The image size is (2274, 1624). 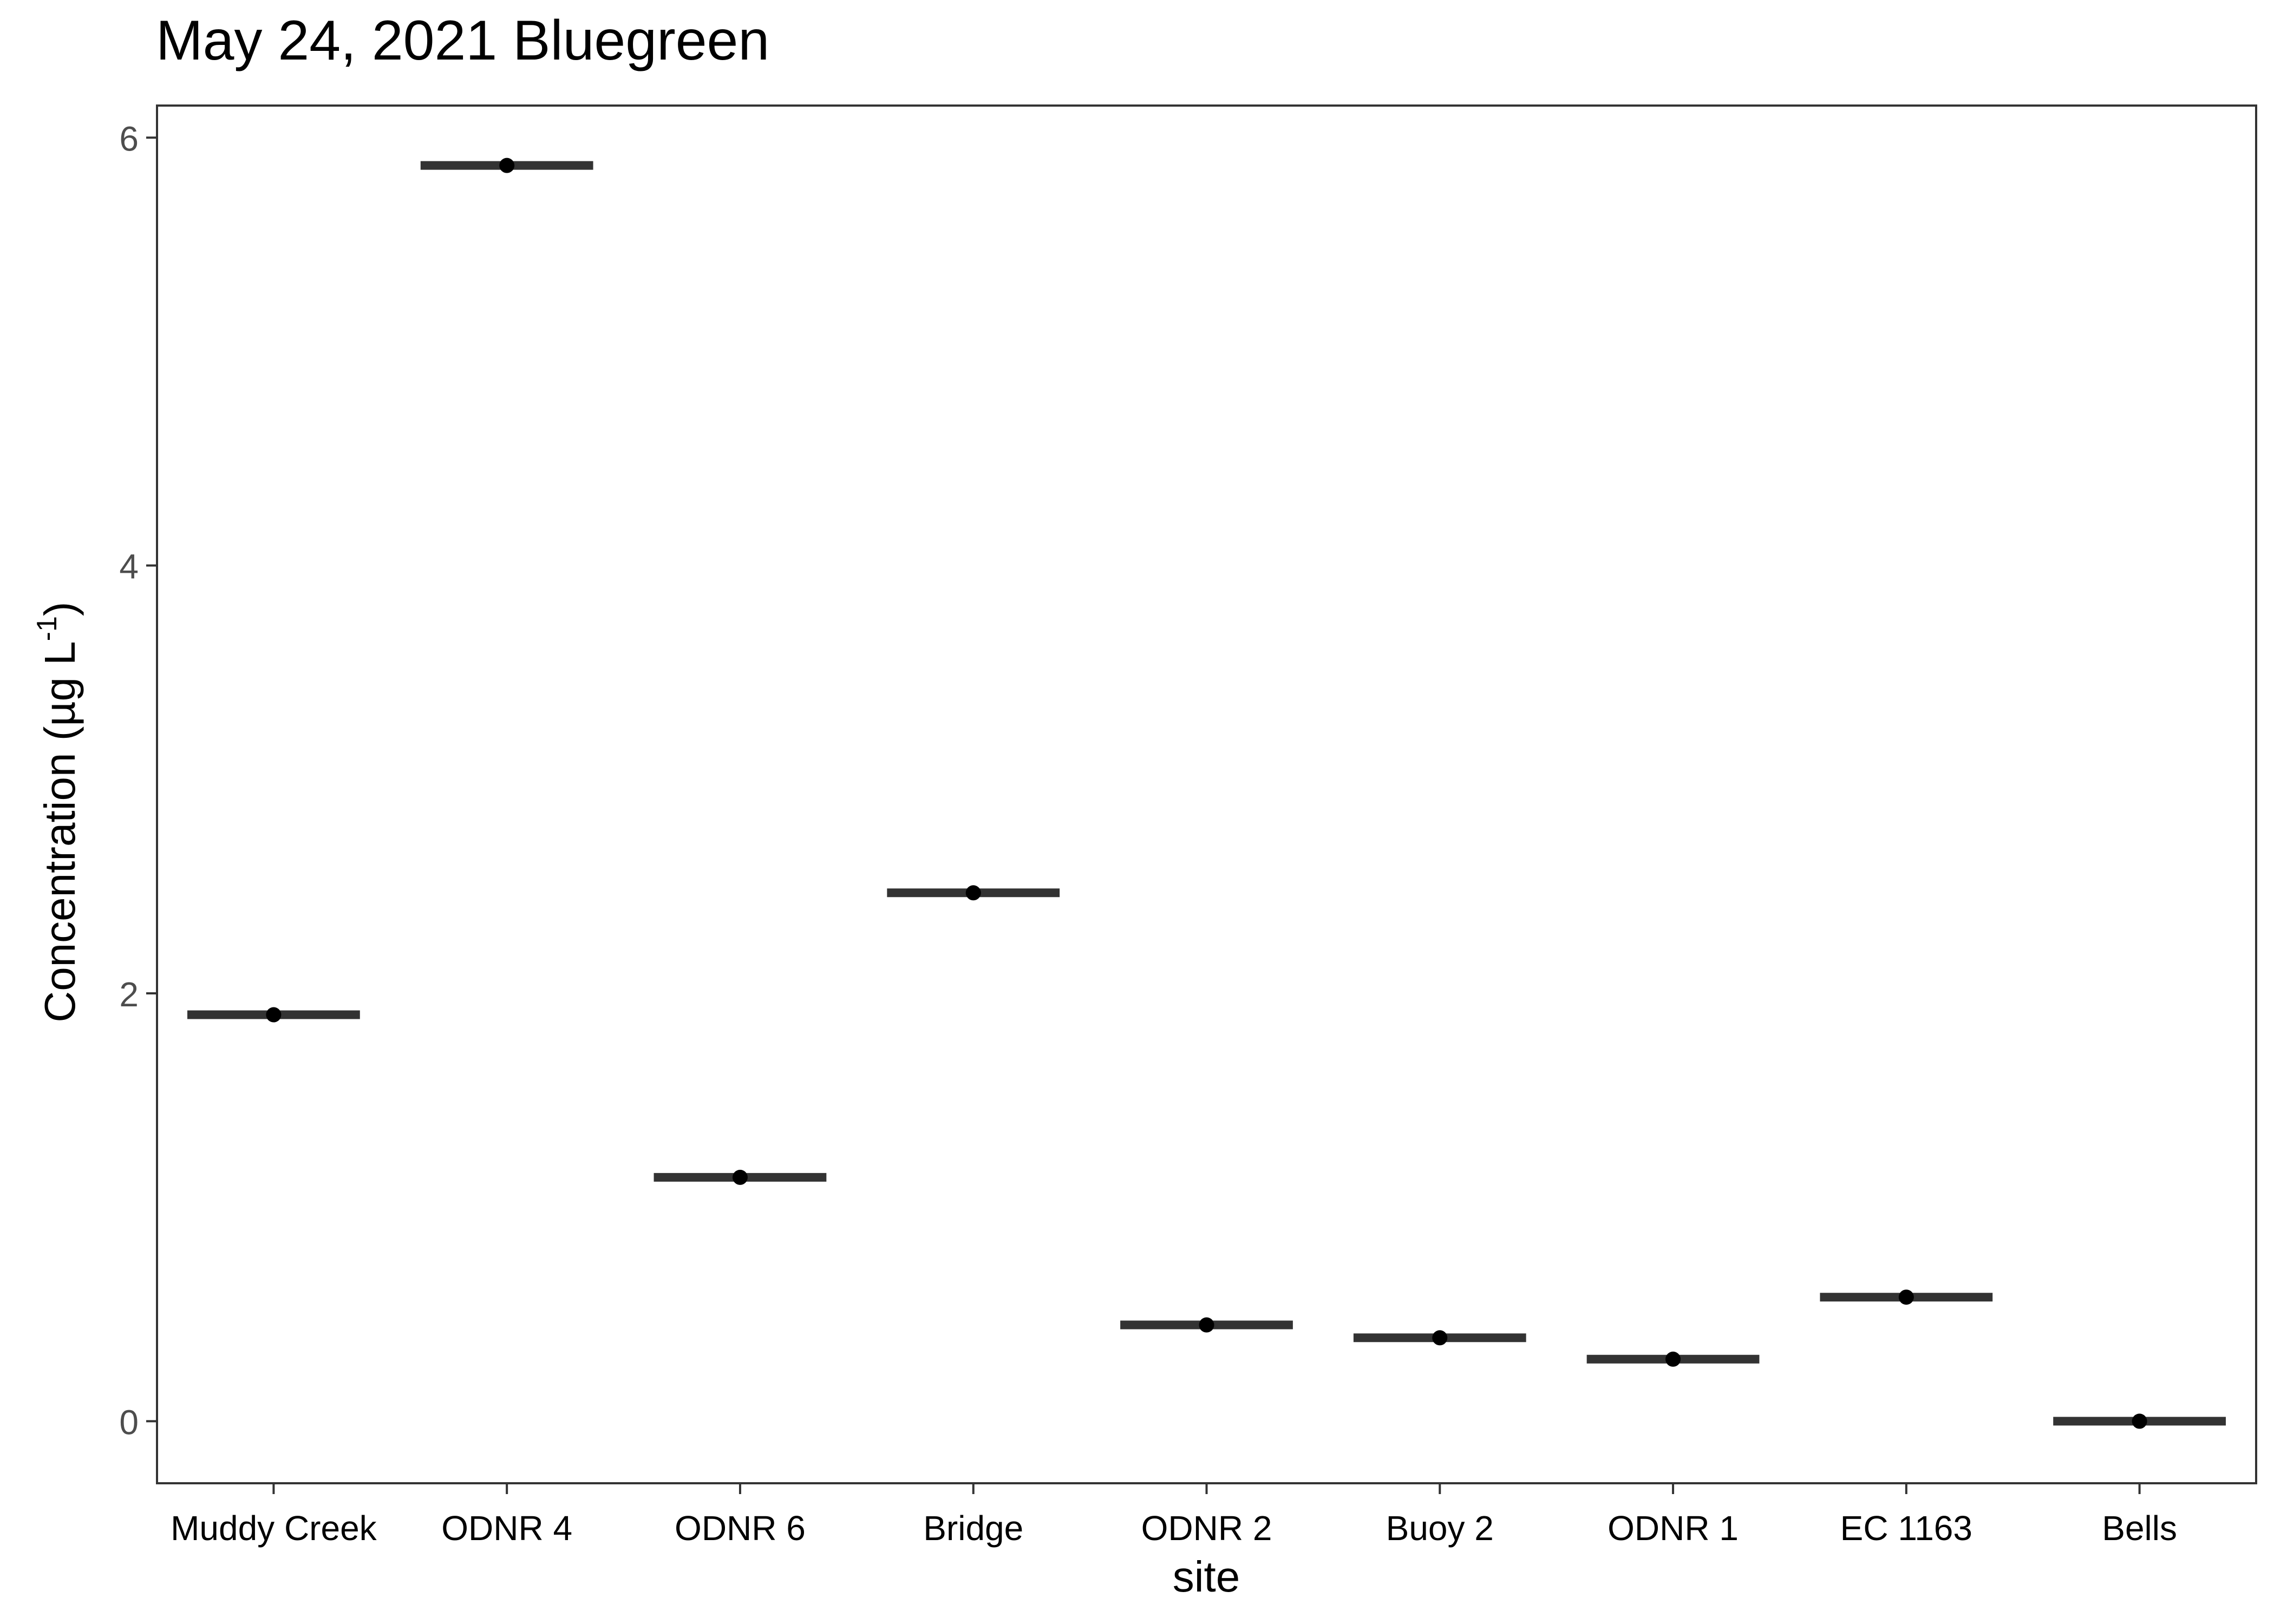 What do you see at coordinates (1906, 1528) in the screenshot?
I see `x-tick-label: EC 1163` at bounding box center [1906, 1528].